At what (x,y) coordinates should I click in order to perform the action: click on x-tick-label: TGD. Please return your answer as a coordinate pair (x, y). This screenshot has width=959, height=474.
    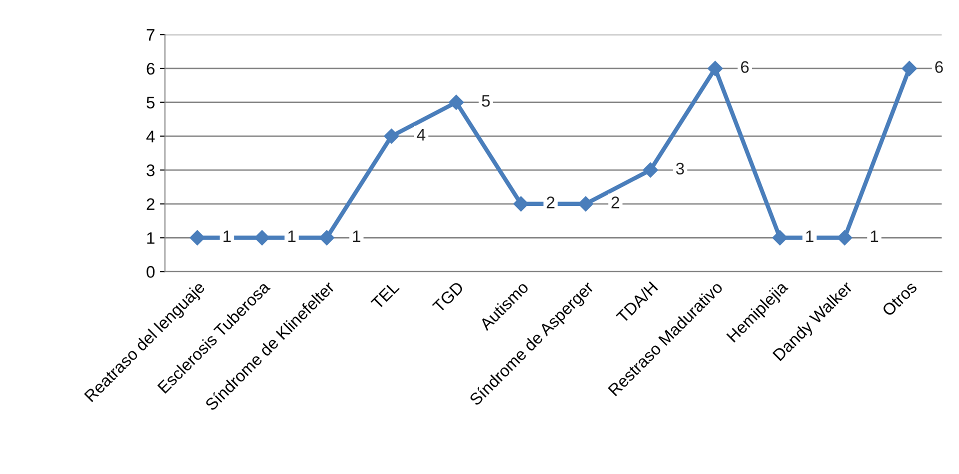
    Looking at the image, I should click on (448, 297).